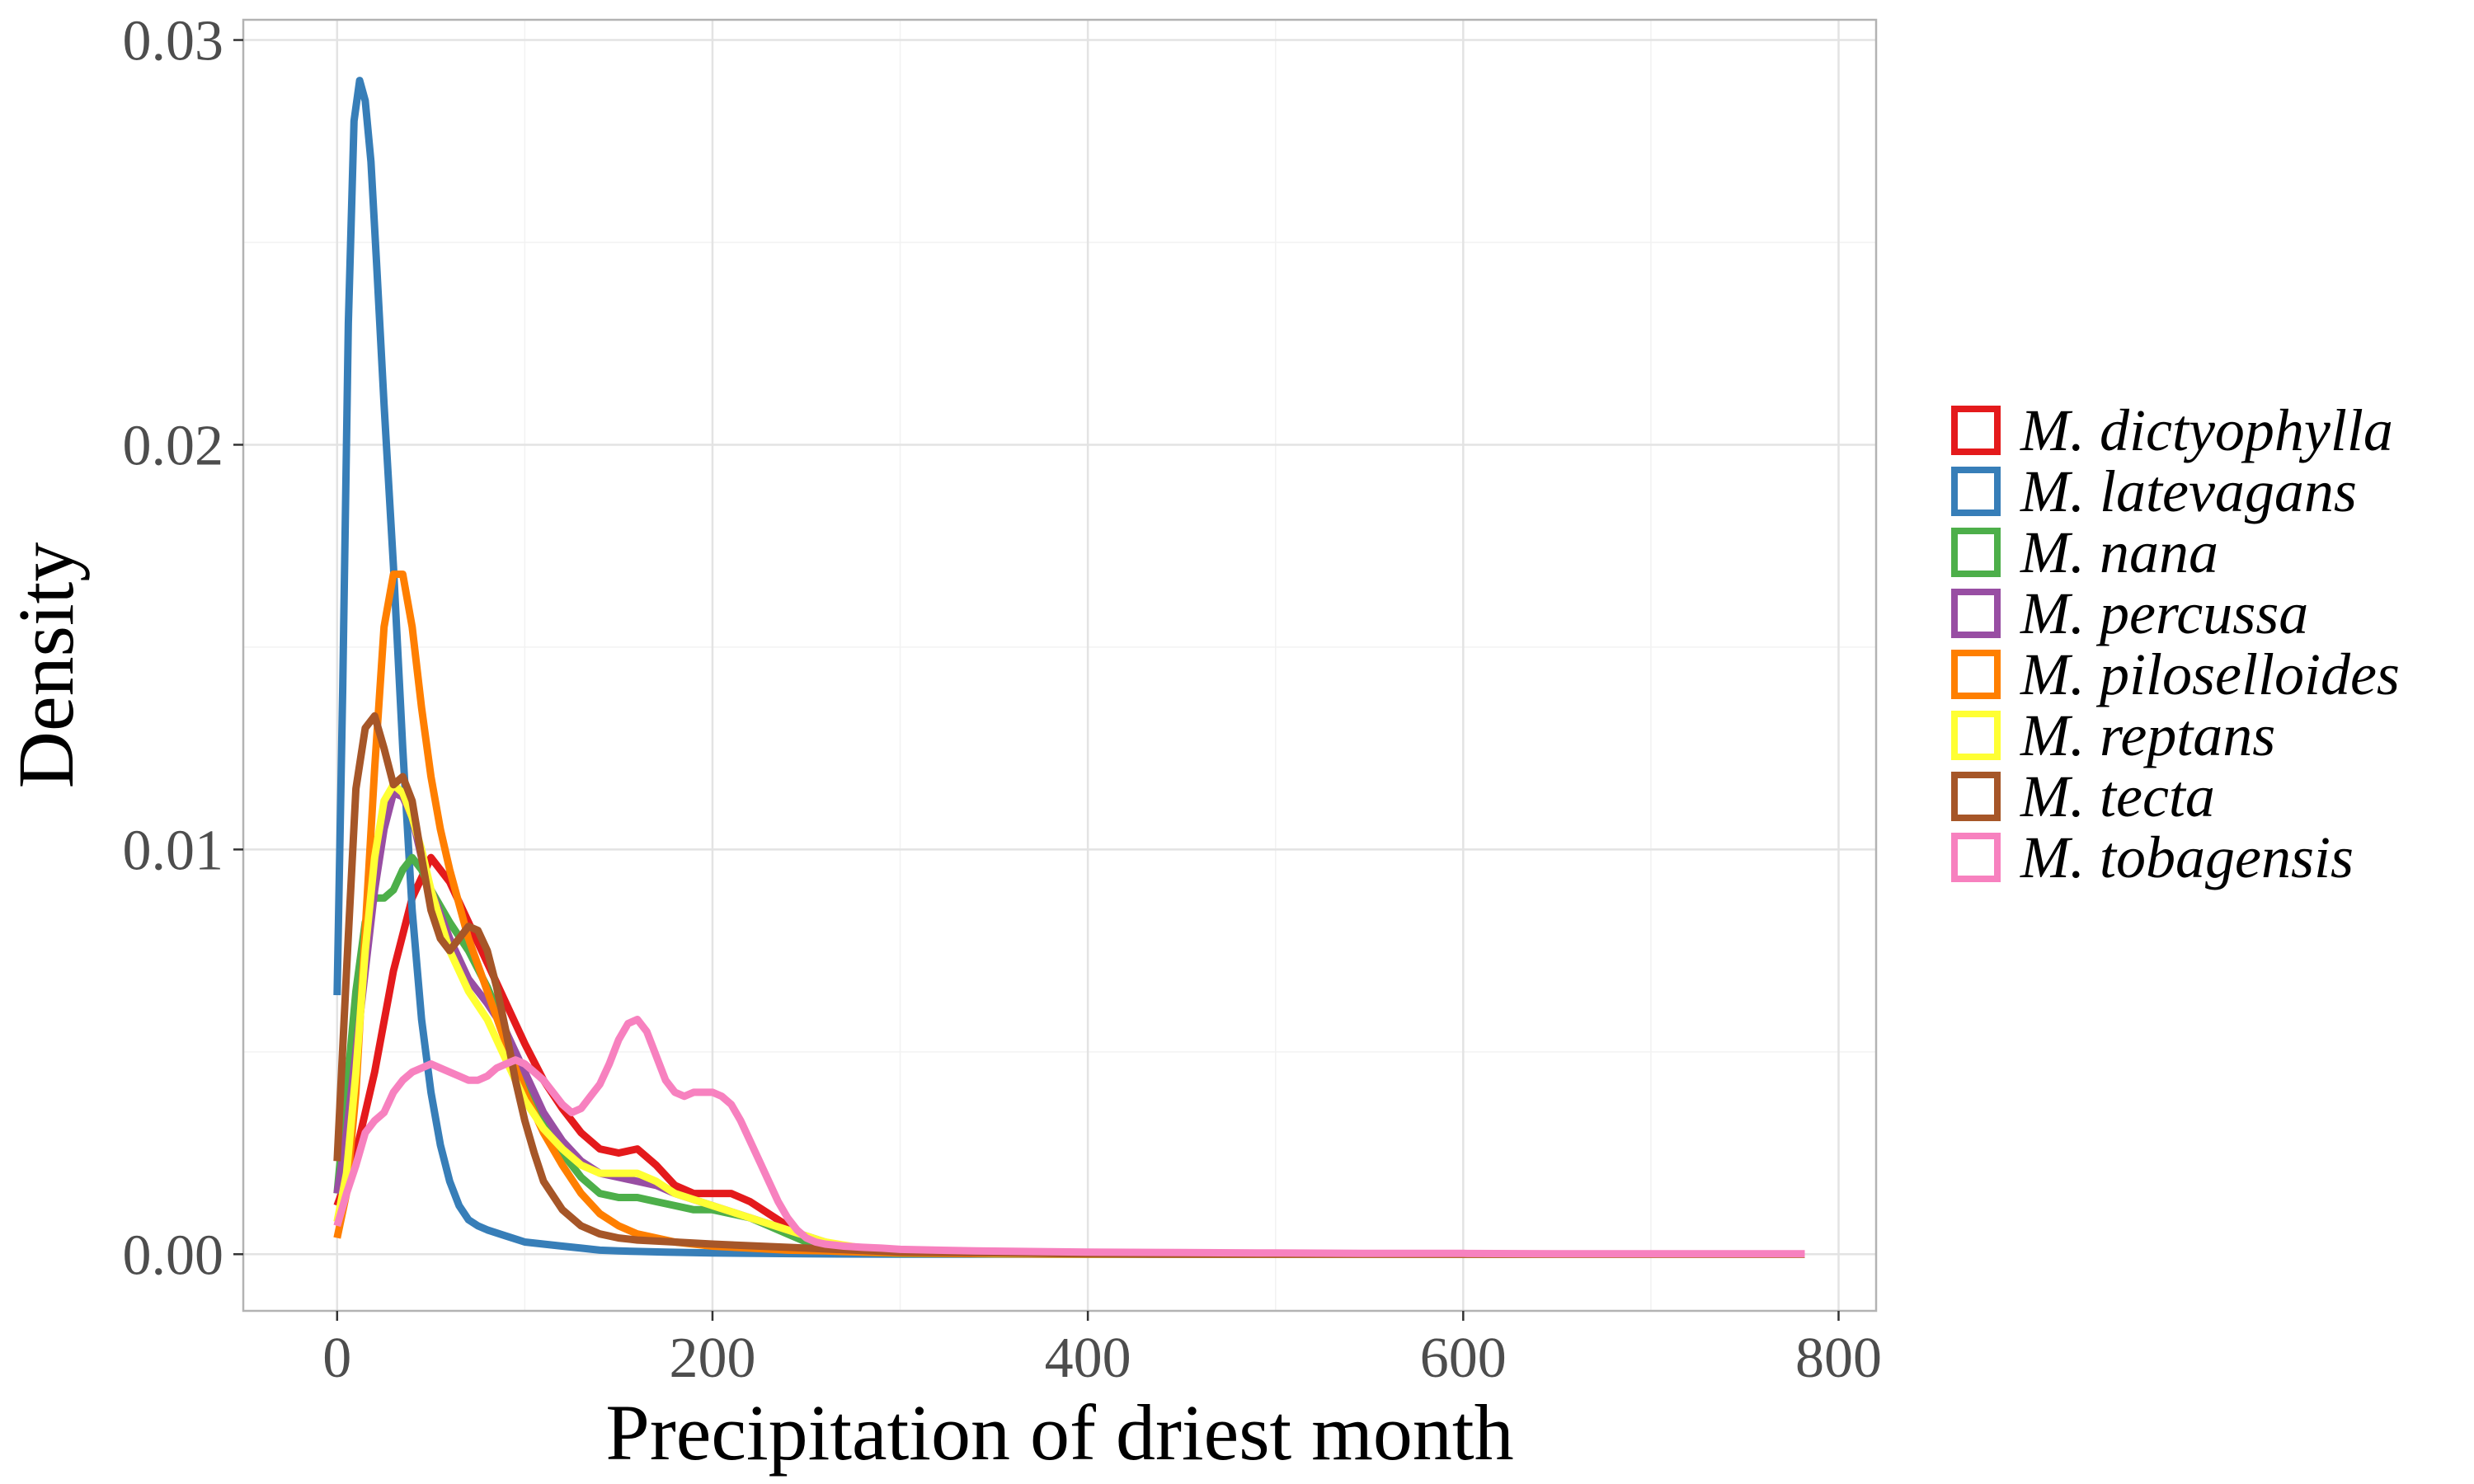 This screenshot has height=1484, width=2474. I want to click on legend-item: M. latevagans, so click(2154, 491).